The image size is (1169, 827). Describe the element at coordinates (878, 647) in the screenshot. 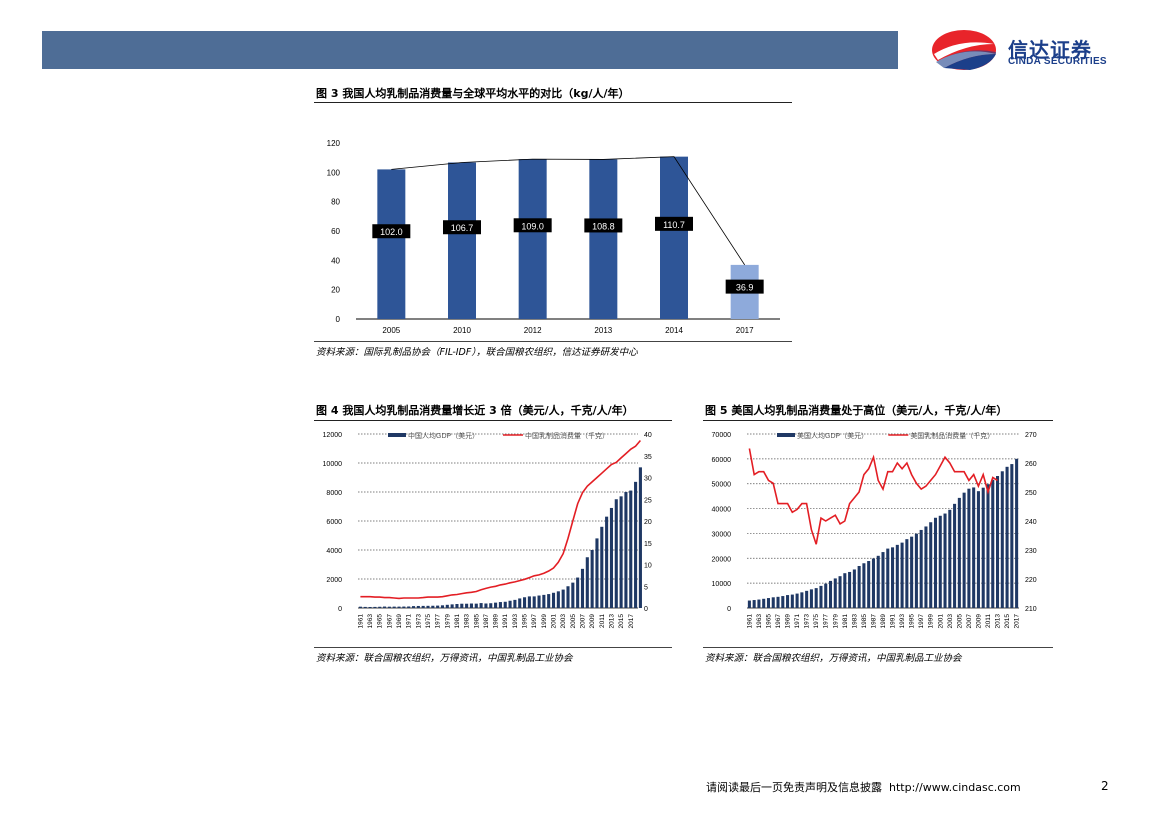

I see `figure-5-bottom-rule` at that location.